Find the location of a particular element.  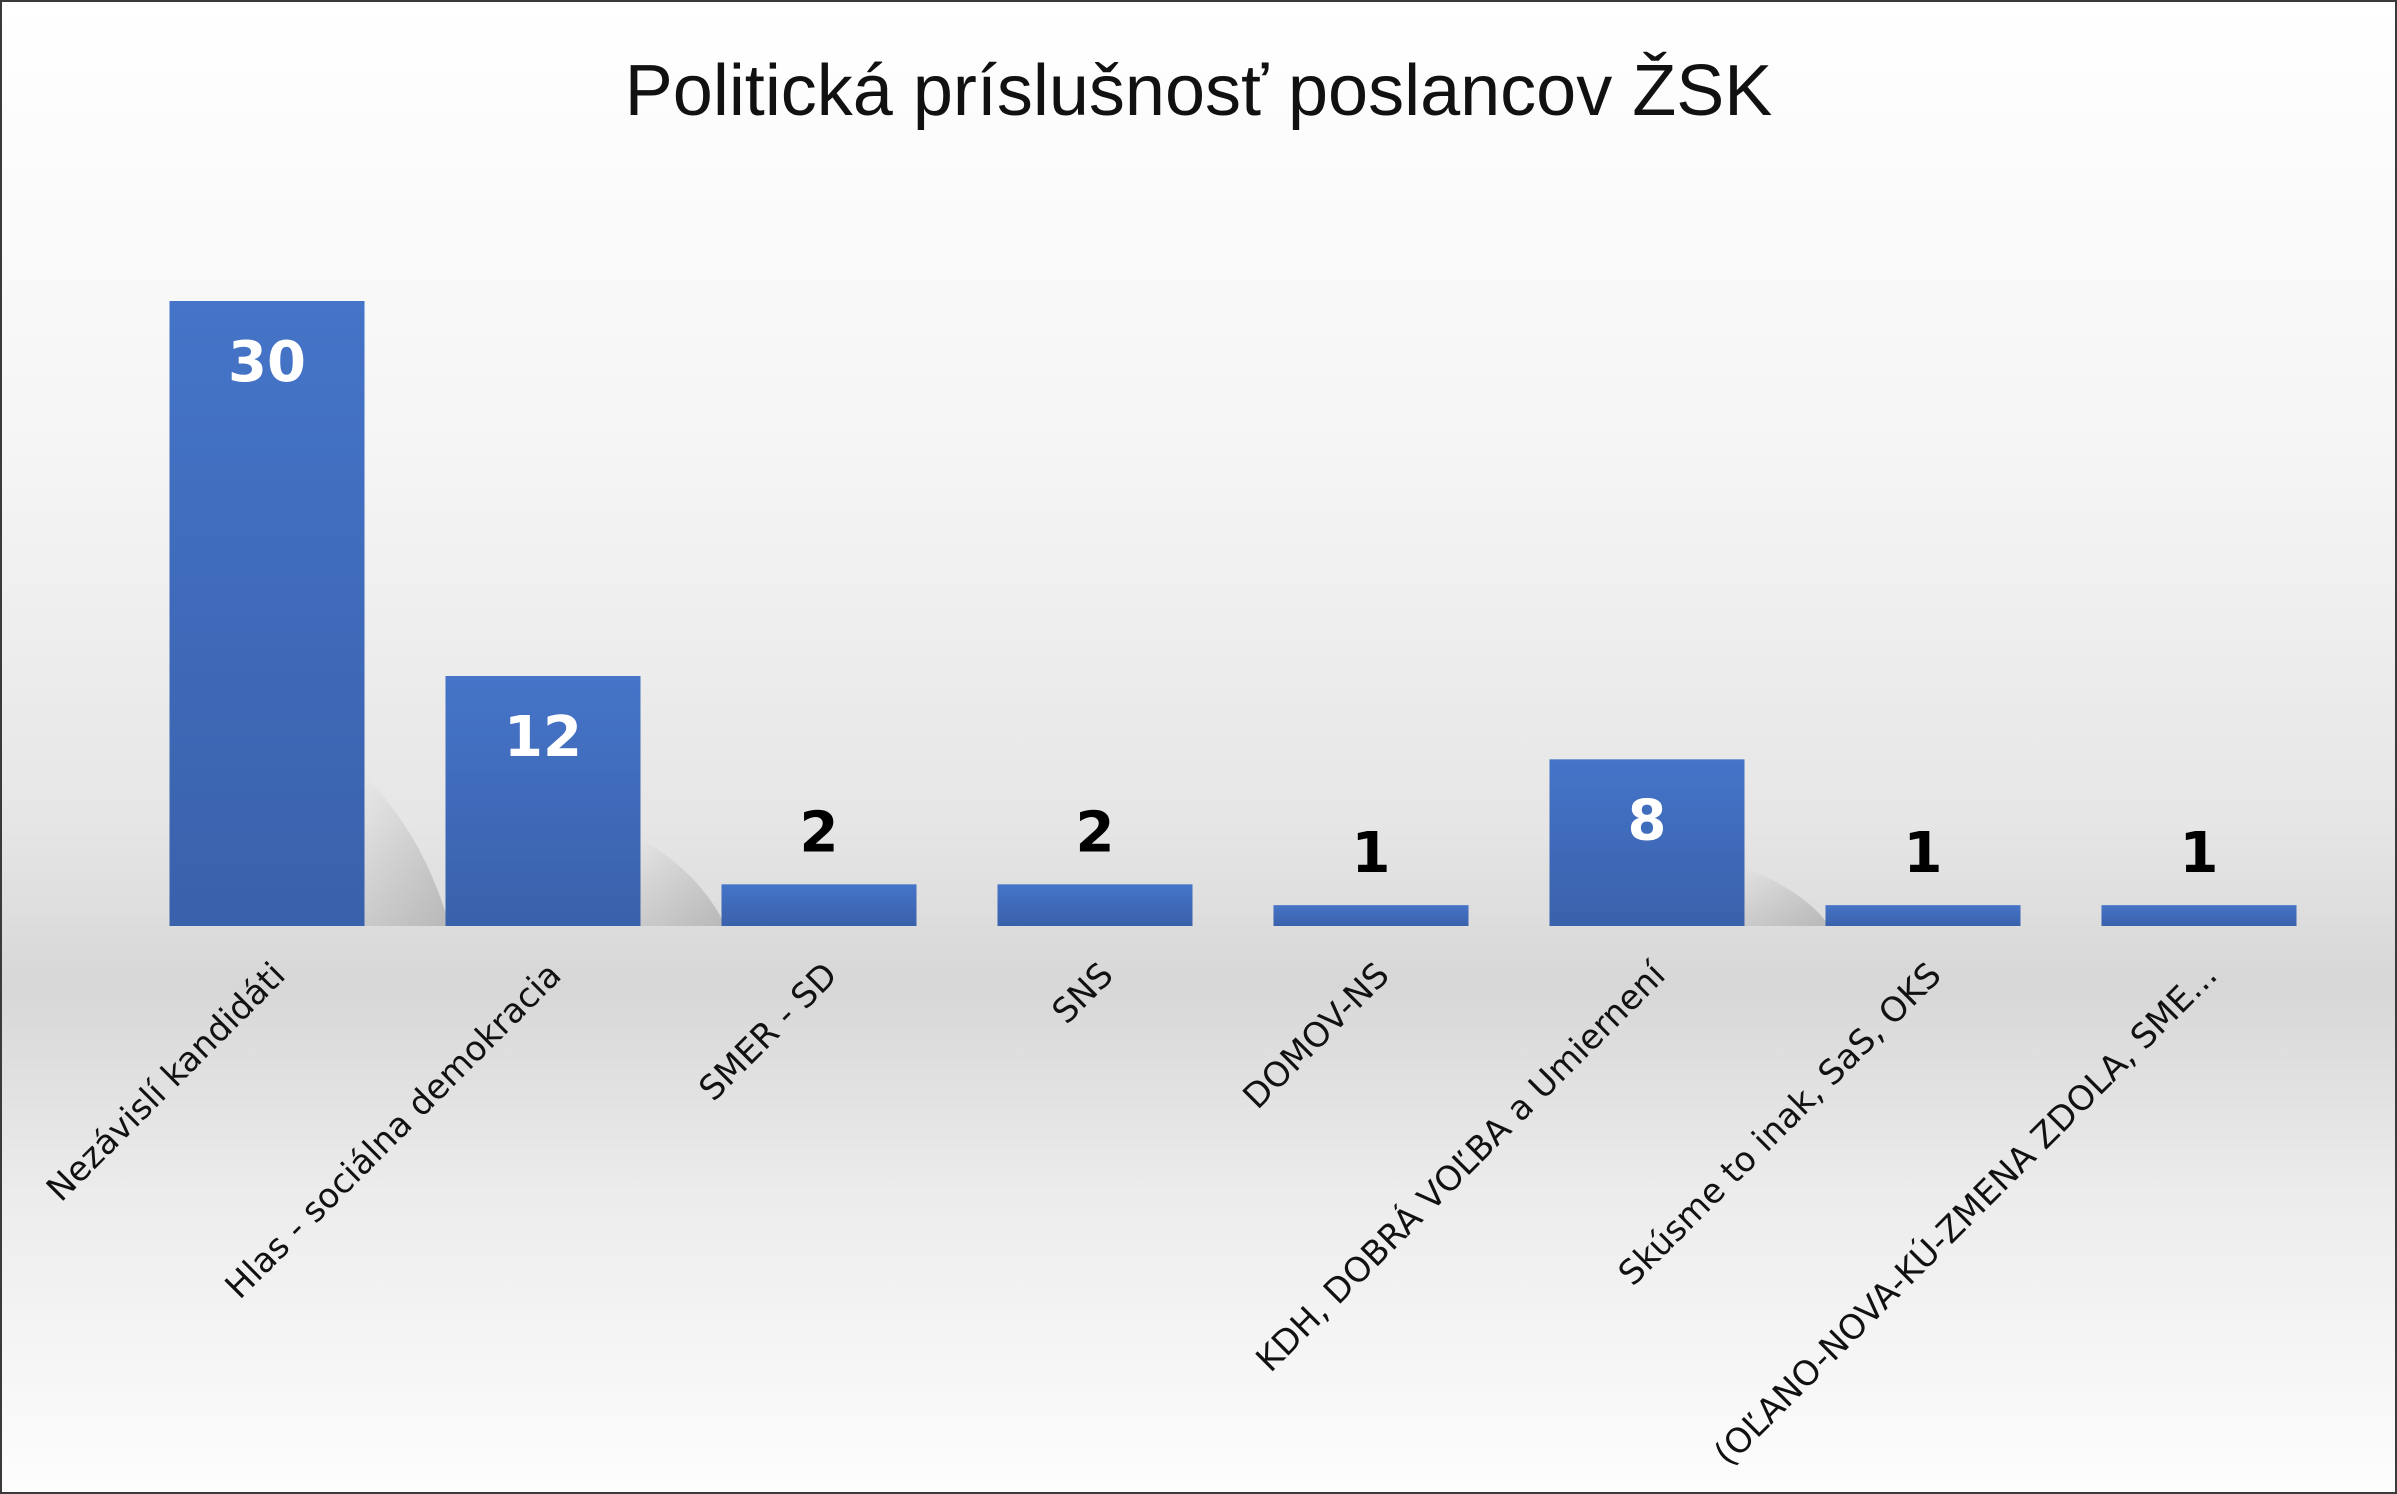

data-label-8: 1 is located at coordinates (2199, 853).